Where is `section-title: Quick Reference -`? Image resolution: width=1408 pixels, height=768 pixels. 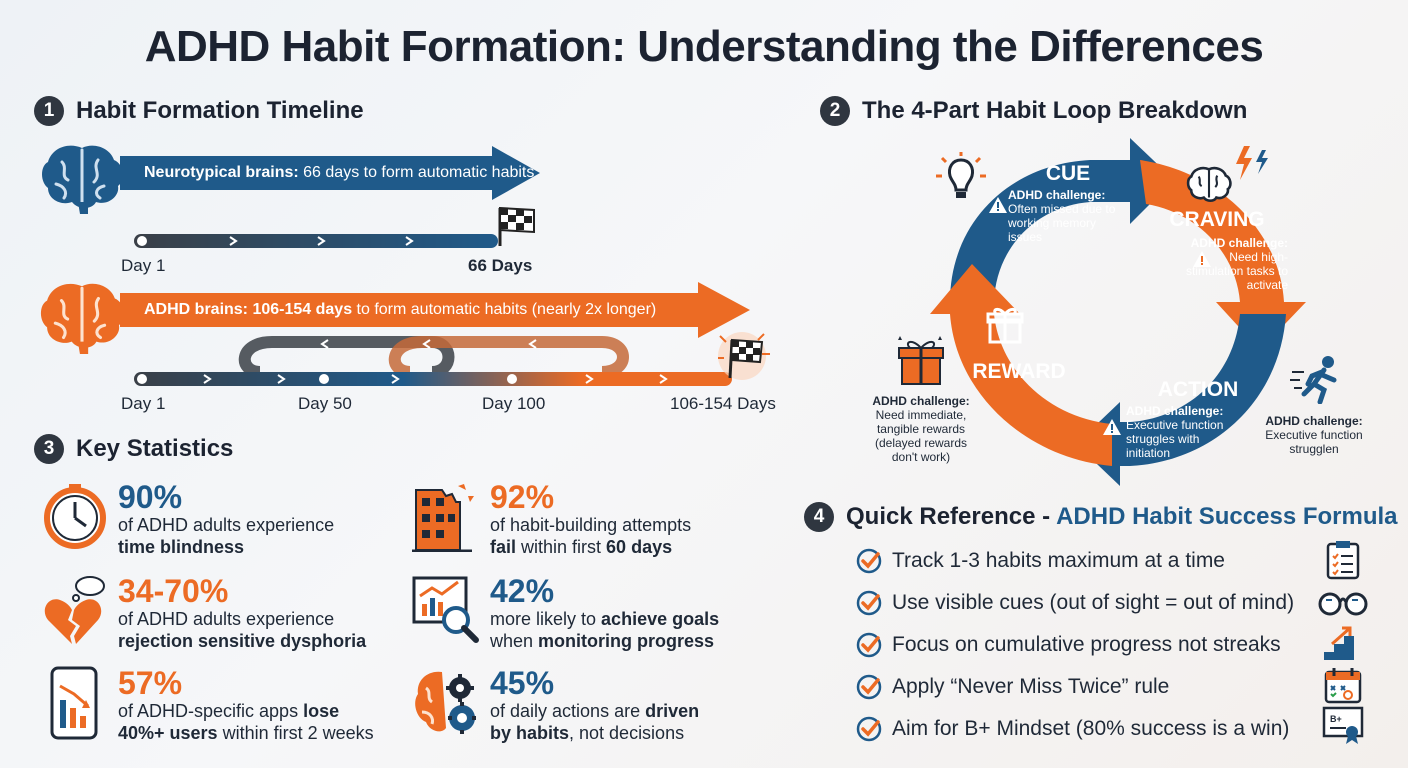 section-title: Quick Reference - is located at coordinates (948, 516).